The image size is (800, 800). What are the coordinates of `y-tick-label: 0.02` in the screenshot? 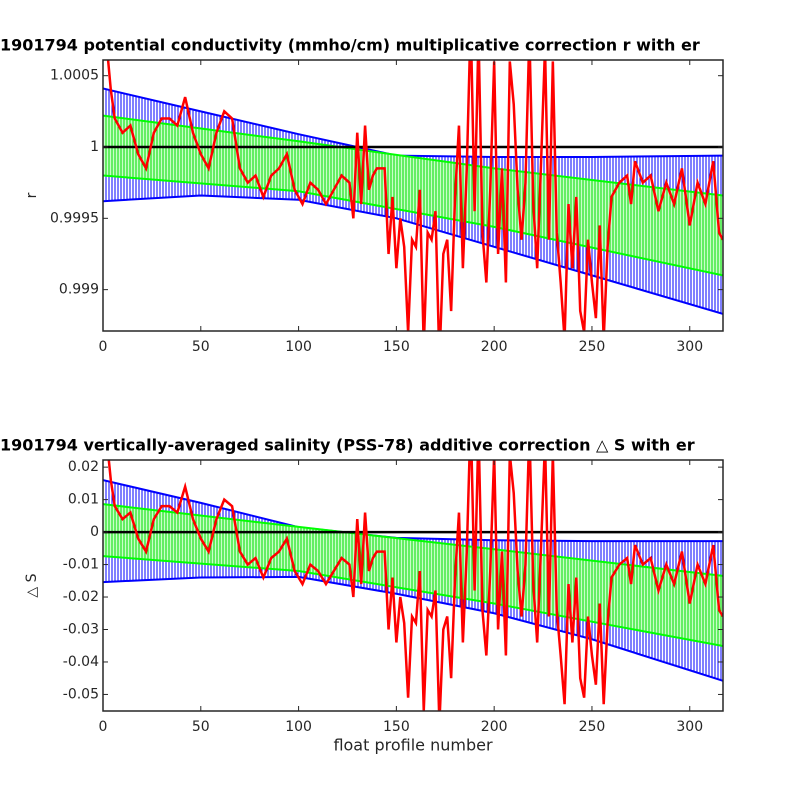 It's located at (83, 467).